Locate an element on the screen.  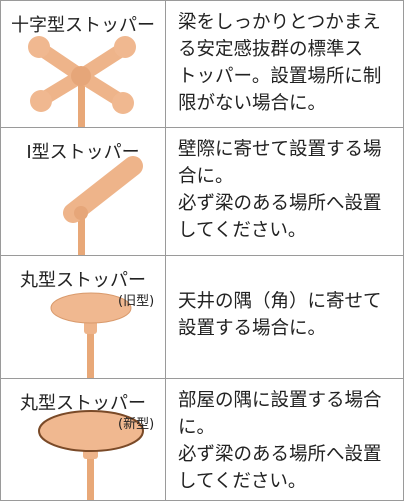
description-line: 梁をしっかりとつかまえ is located at coordinates (279, 22).